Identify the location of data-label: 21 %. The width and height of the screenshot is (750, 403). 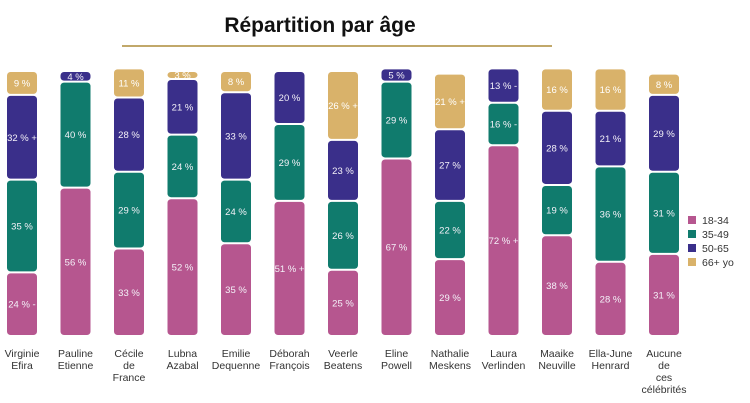
(183, 107).